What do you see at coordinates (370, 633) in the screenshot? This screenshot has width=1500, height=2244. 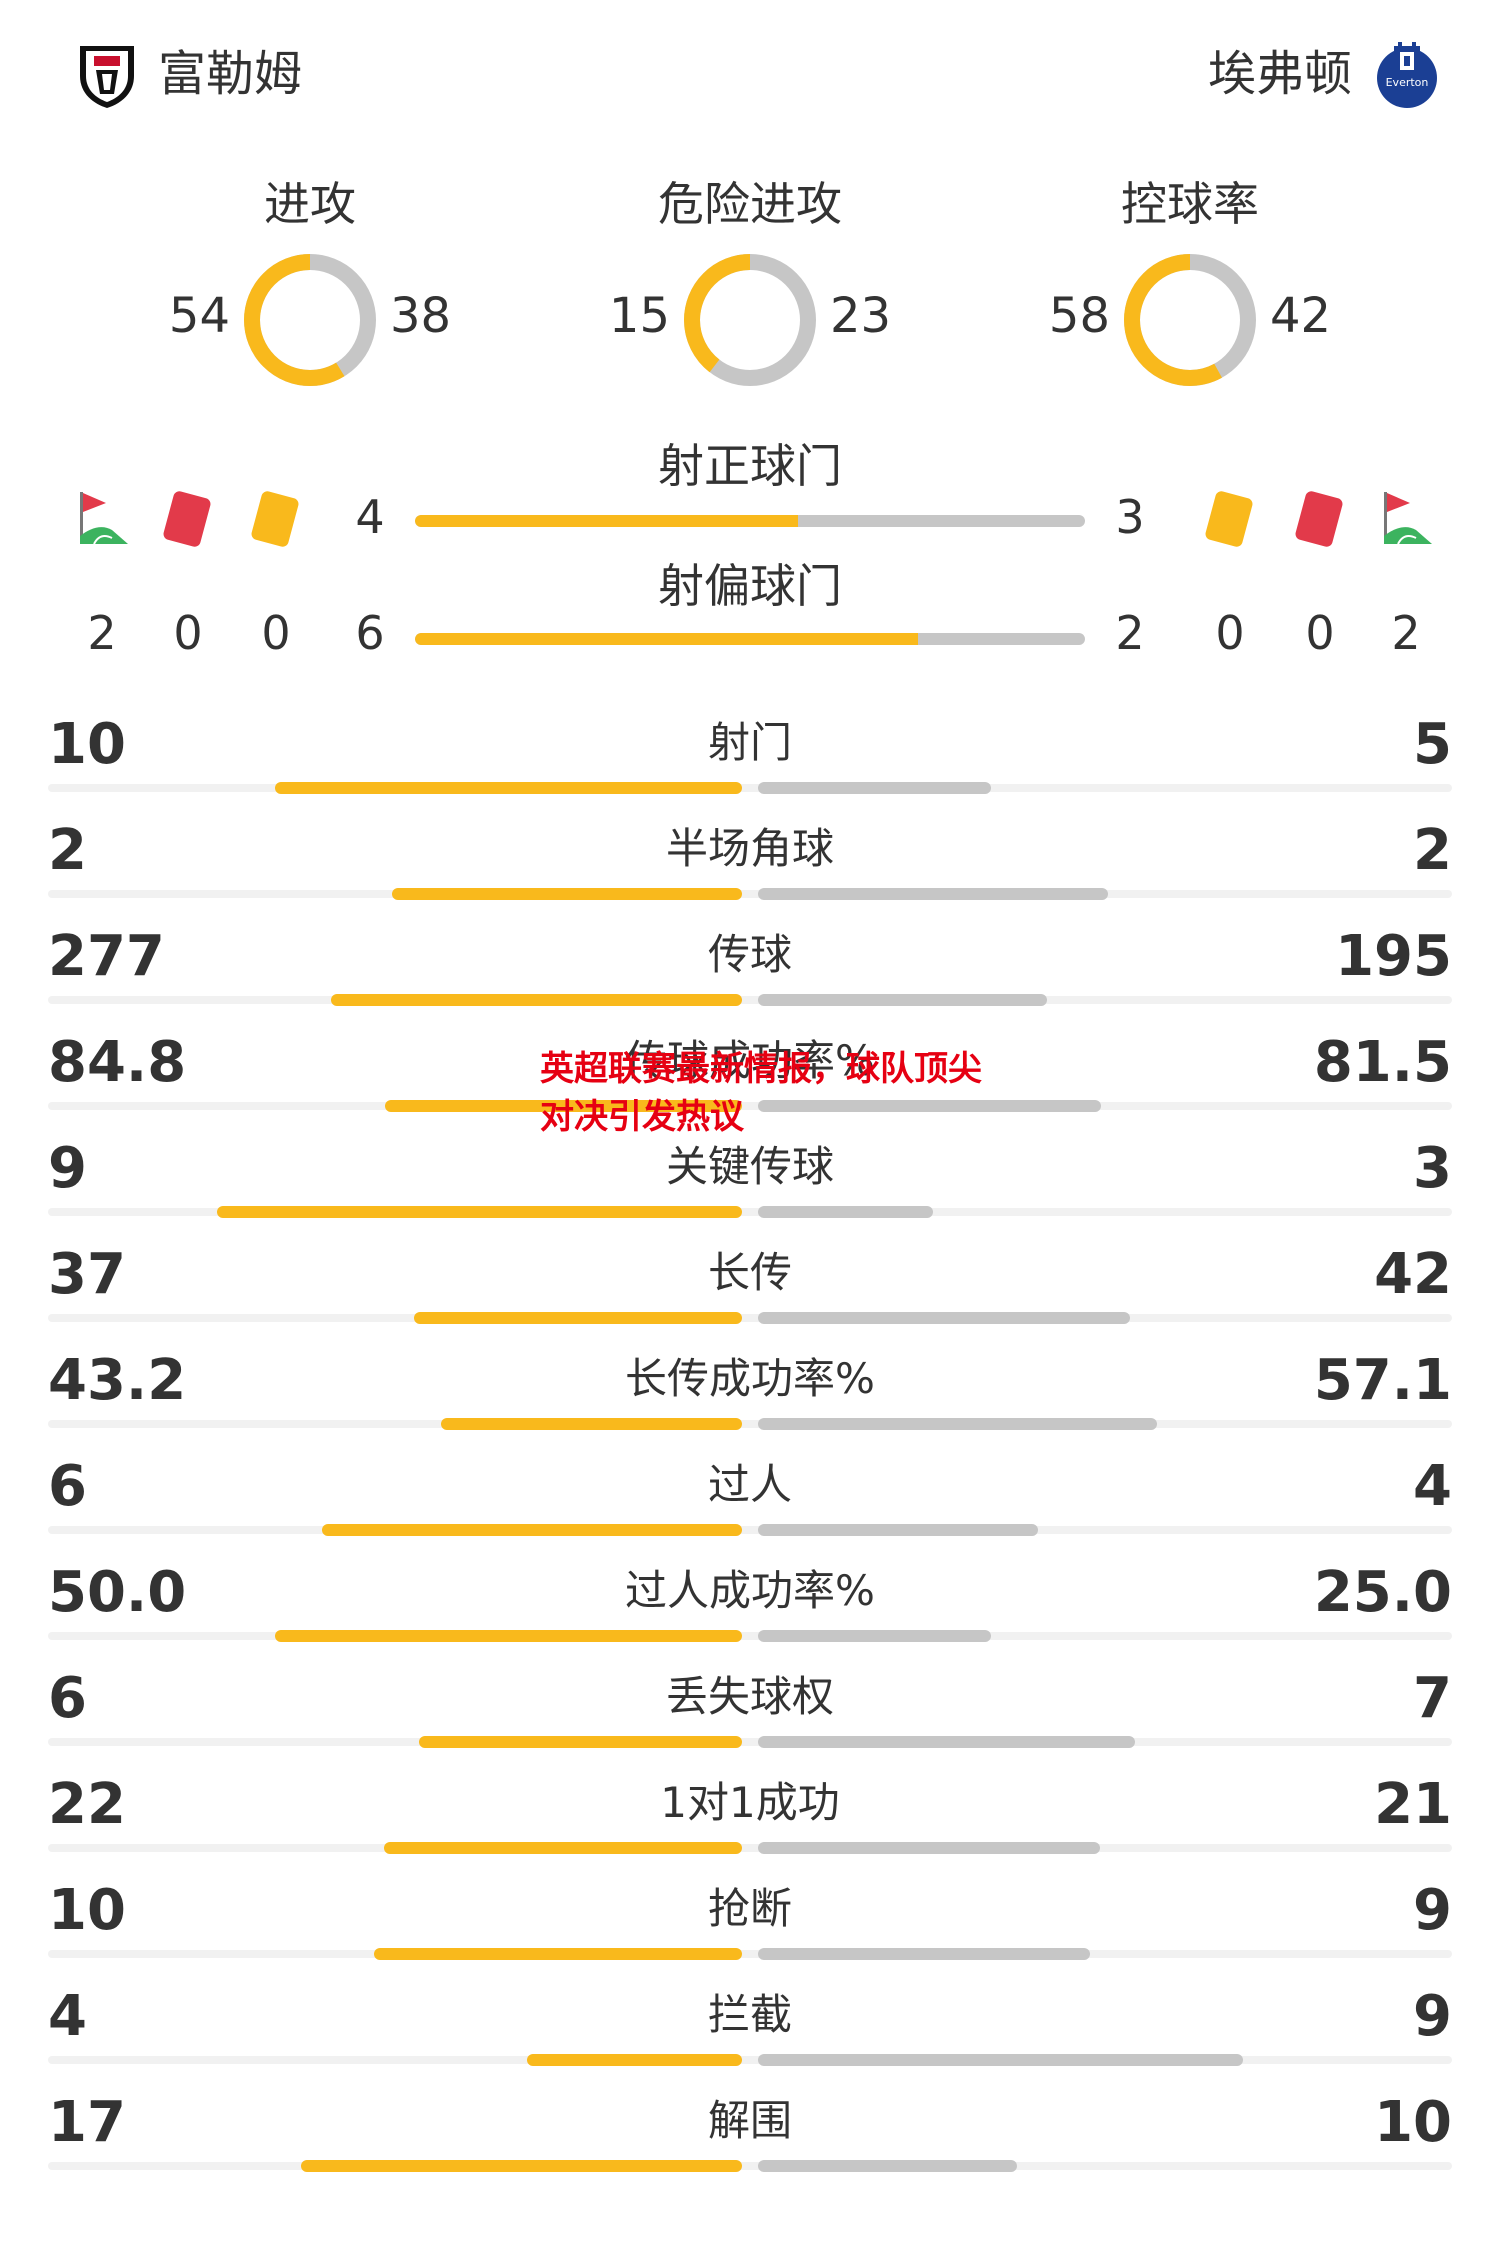 I see `shots-off-home: 6` at bounding box center [370, 633].